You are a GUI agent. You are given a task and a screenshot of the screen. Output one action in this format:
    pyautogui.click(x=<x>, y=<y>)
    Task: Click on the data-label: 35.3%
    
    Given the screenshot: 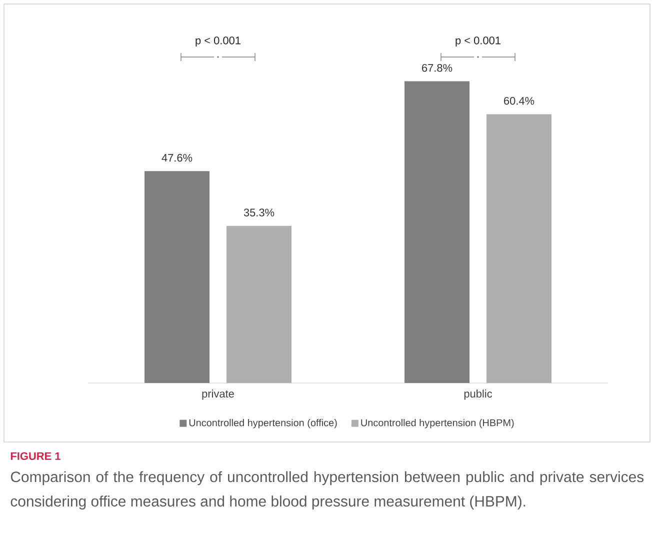 What is the action you would take?
    pyautogui.click(x=259, y=212)
    